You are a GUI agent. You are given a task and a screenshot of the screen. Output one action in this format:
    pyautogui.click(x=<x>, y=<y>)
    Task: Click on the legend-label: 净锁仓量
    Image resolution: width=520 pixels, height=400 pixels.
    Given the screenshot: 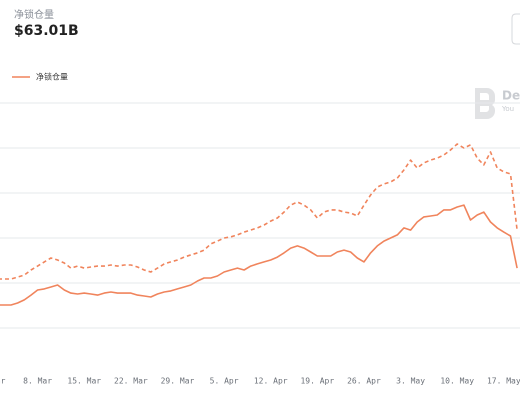 What is the action you would take?
    pyautogui.click(x=52, y=77)
    